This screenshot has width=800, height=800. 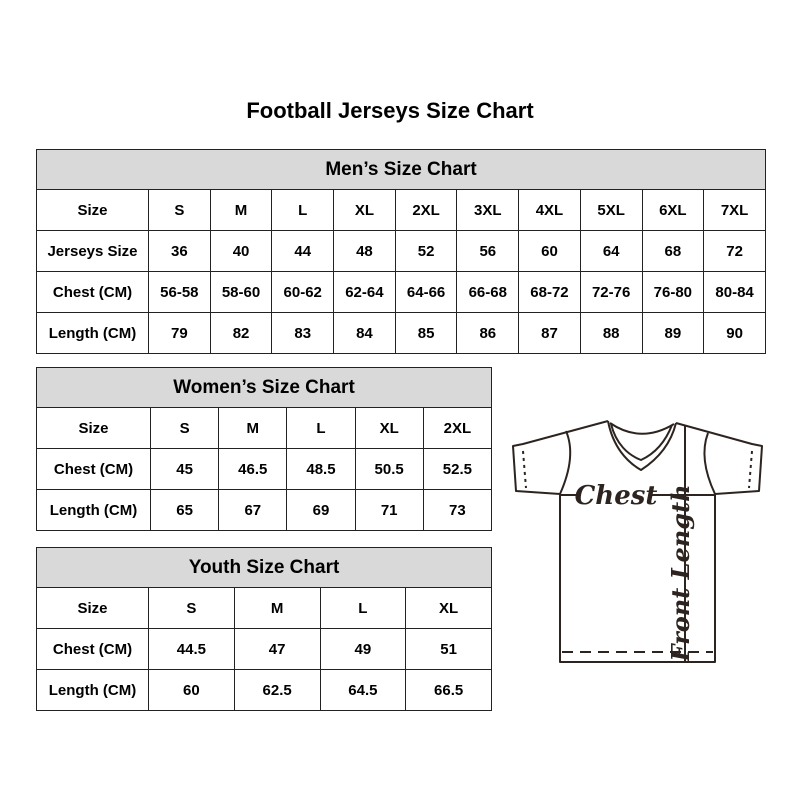 I want to click on size-value-cell: 64.5, so click(x=363, y=690).